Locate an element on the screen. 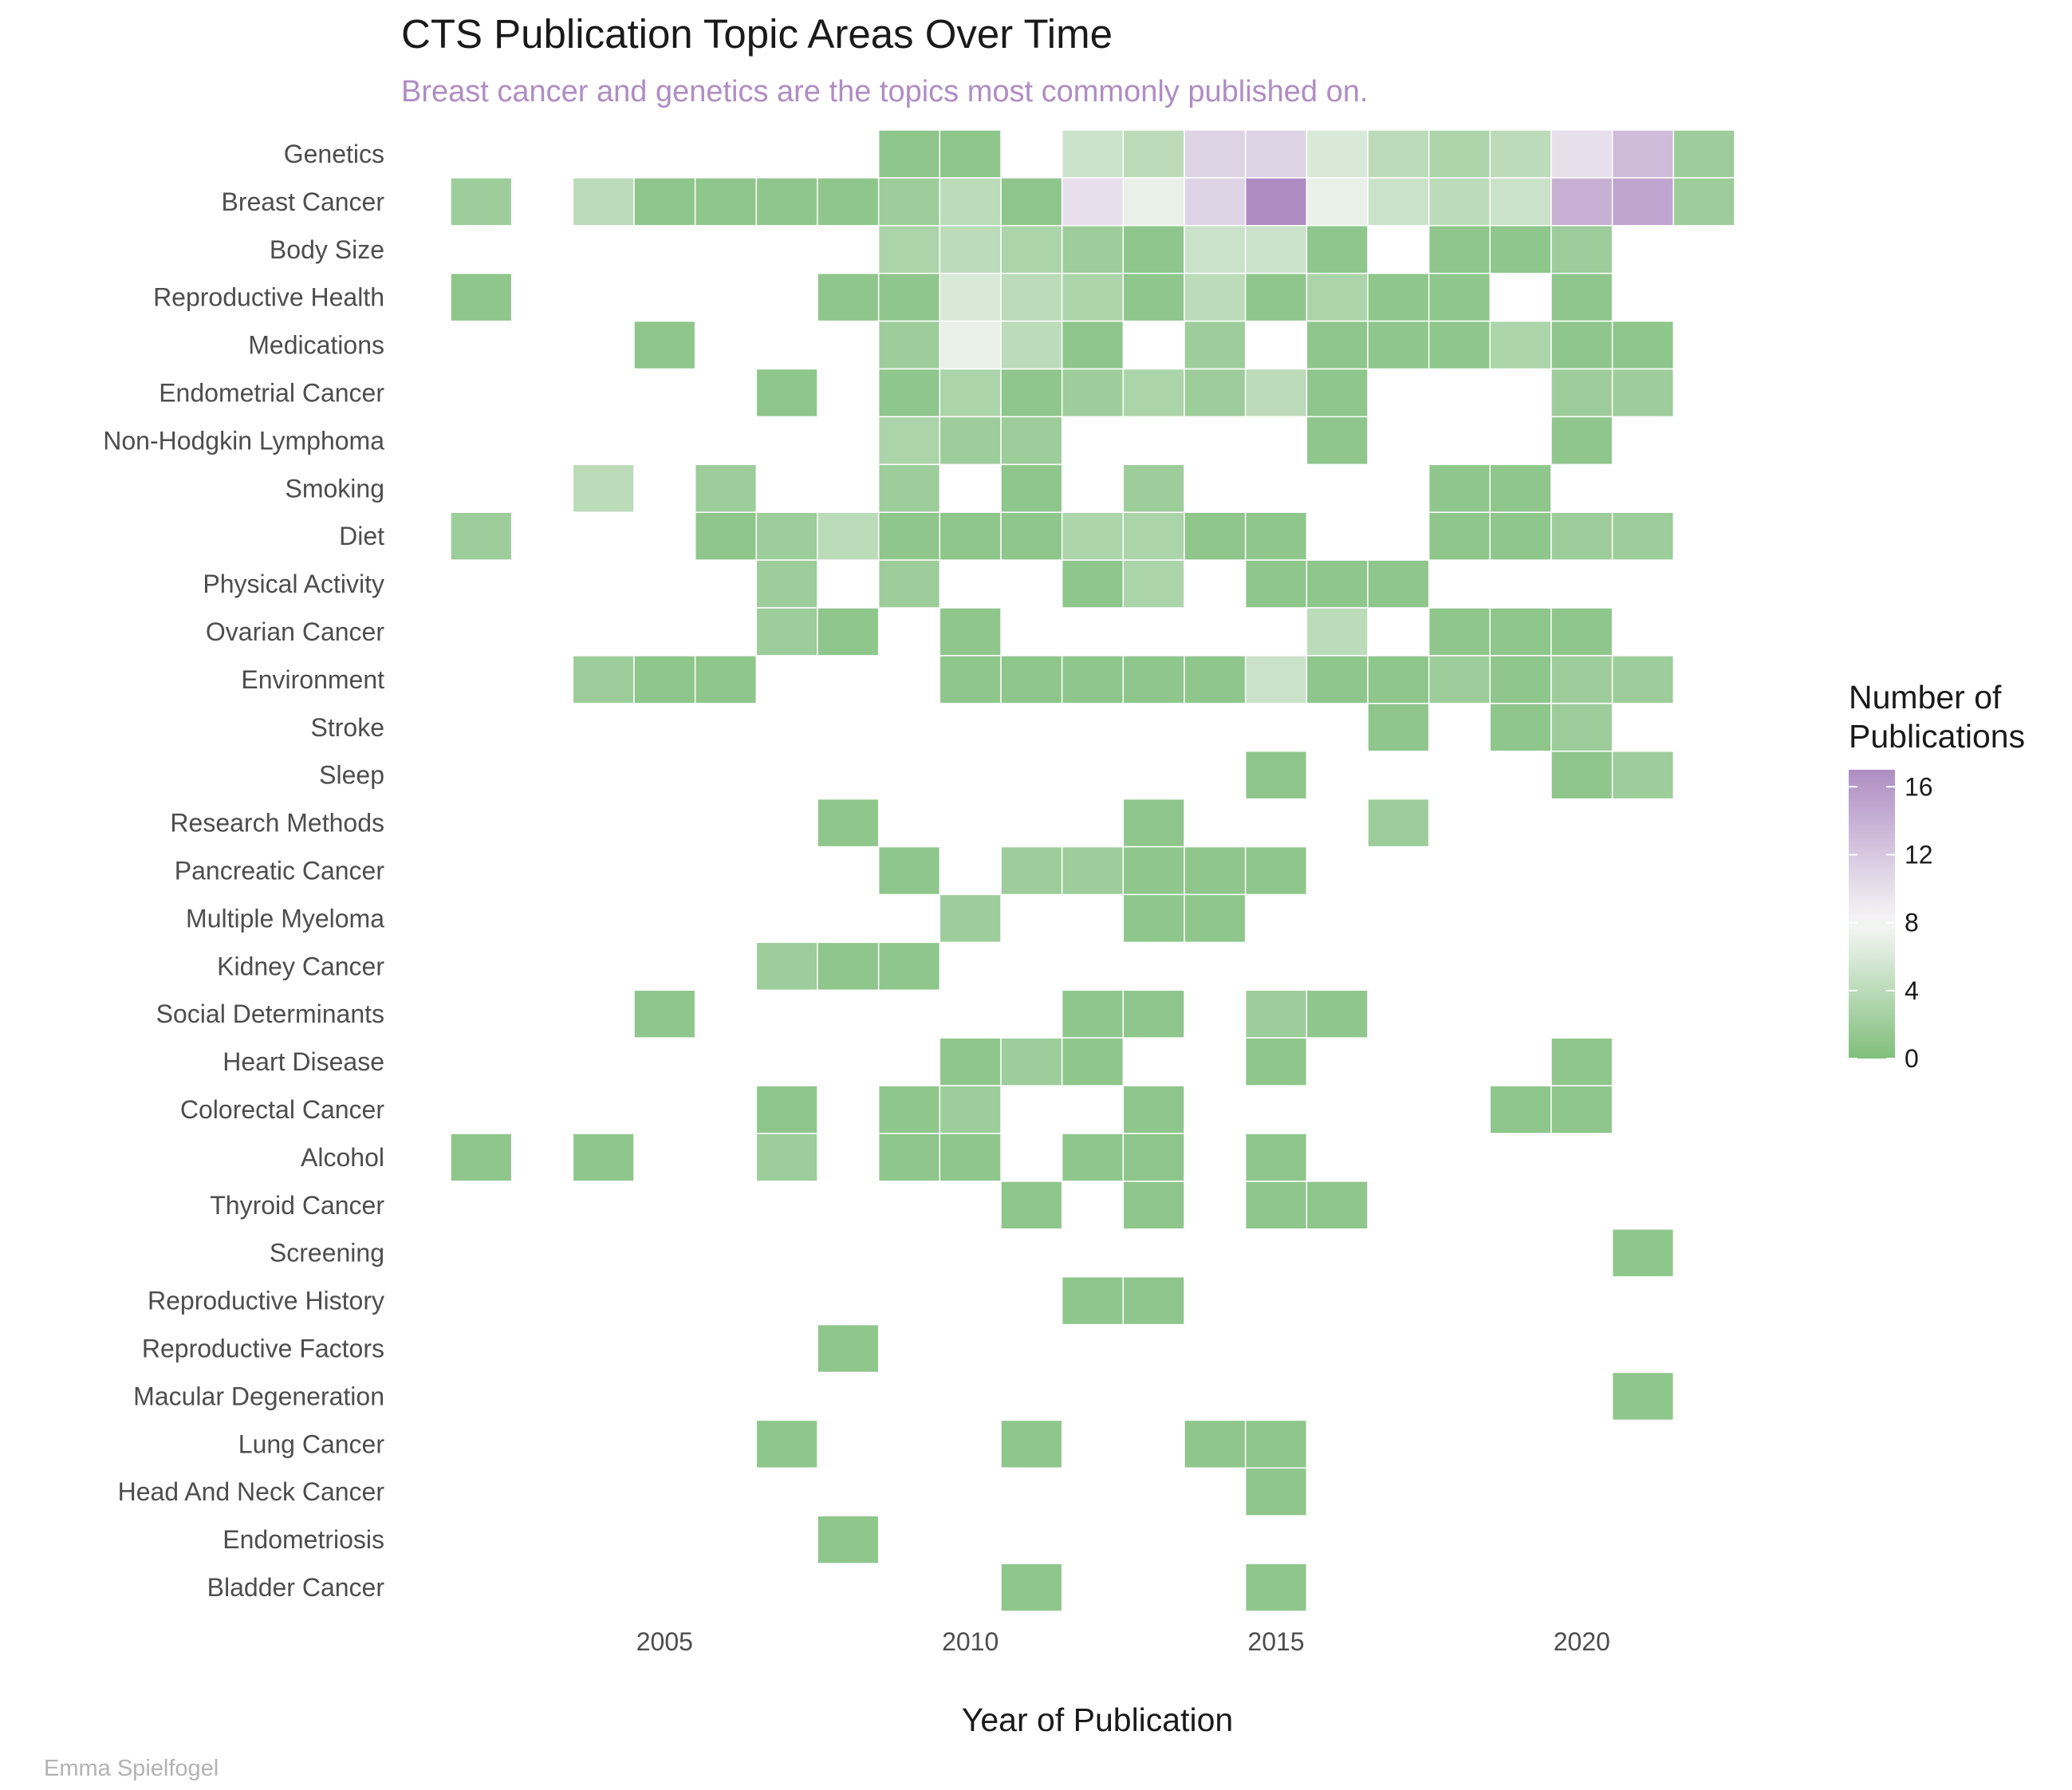  cell-genetics-2019 is located at coordinates (1521, 154).